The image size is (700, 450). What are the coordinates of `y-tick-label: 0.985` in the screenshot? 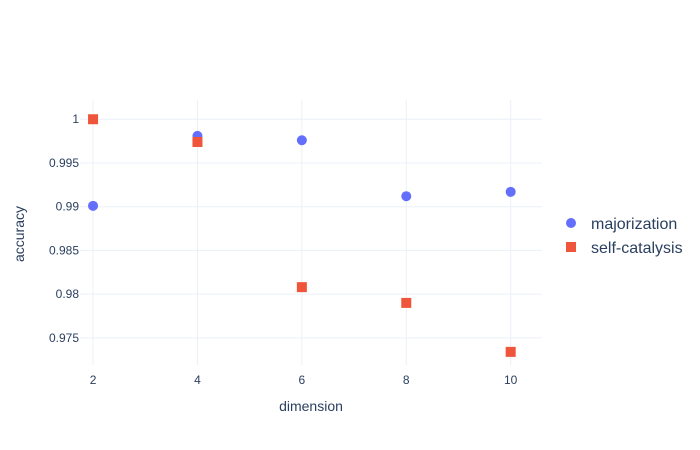 It's located at (64, 250).